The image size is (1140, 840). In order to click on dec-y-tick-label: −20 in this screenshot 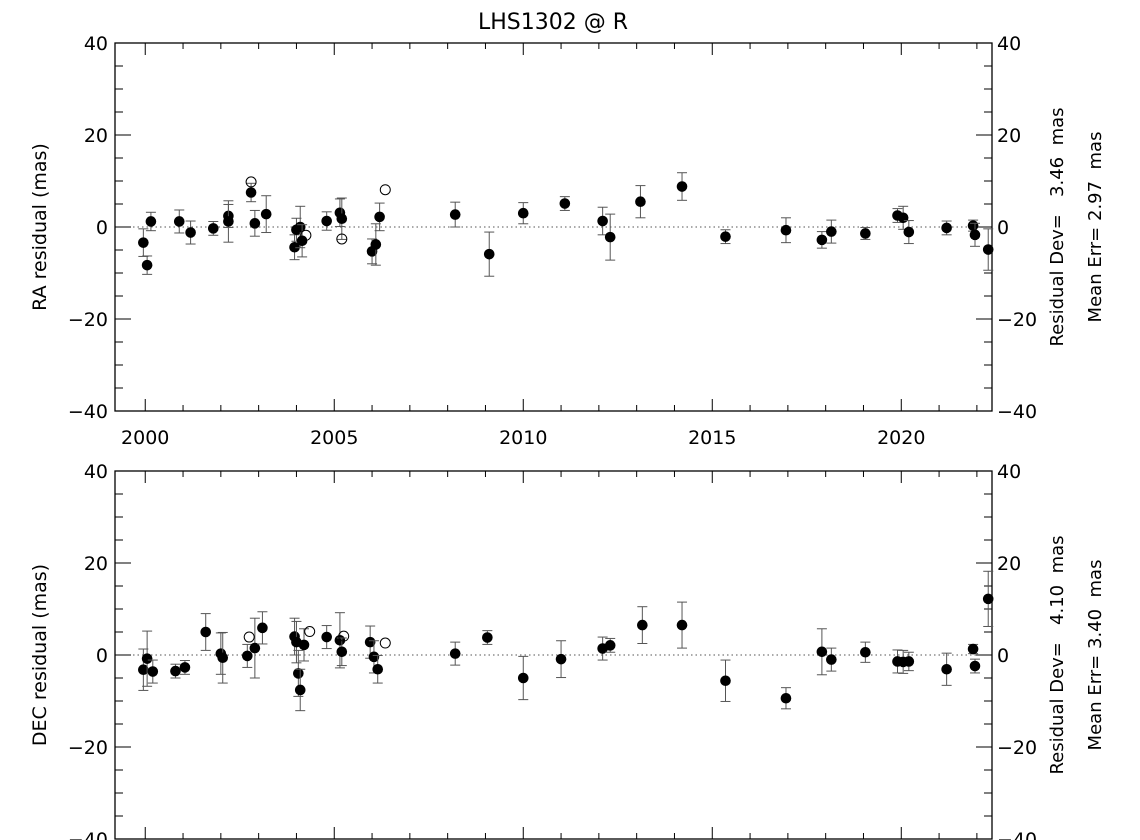, I will do `click(88, 748)`.